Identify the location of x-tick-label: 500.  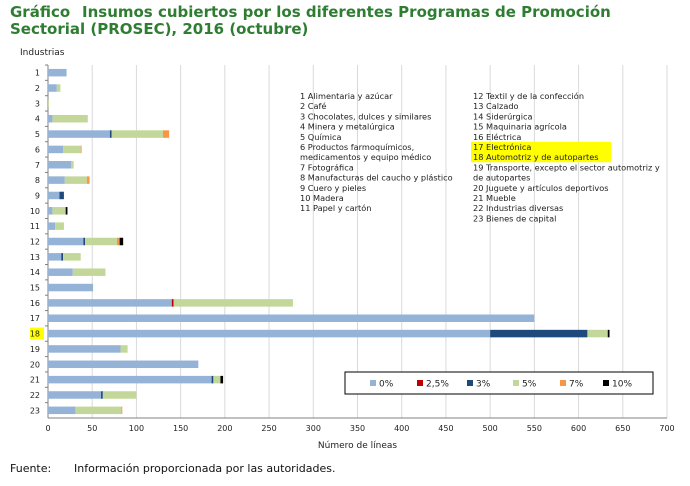
(490, 428).